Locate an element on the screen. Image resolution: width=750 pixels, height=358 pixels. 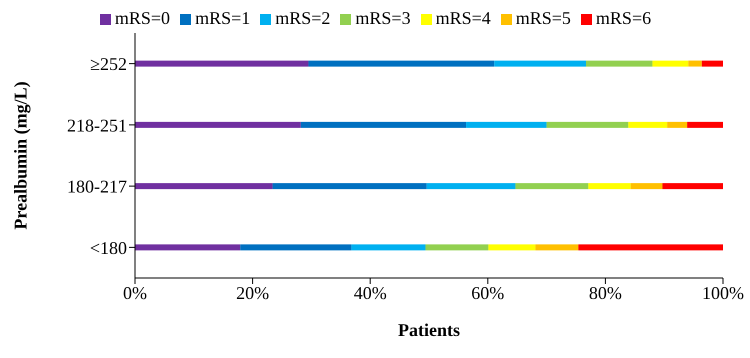
legend-label: mRS=5 is located at coordinates (543, 18).